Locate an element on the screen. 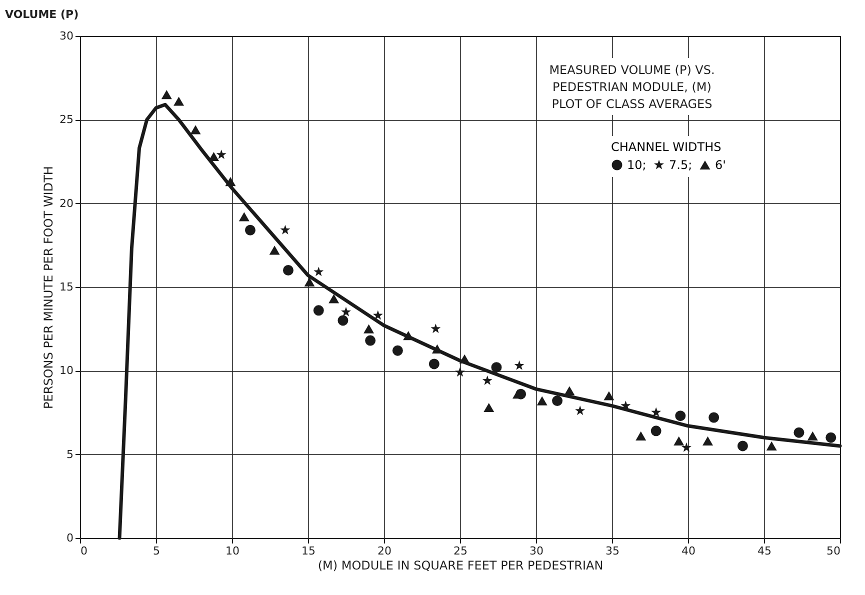 This screenshot has height=595, width=865. annotation: MEASURED VOLUME (P) VS. is located at coordinates (632, 70).